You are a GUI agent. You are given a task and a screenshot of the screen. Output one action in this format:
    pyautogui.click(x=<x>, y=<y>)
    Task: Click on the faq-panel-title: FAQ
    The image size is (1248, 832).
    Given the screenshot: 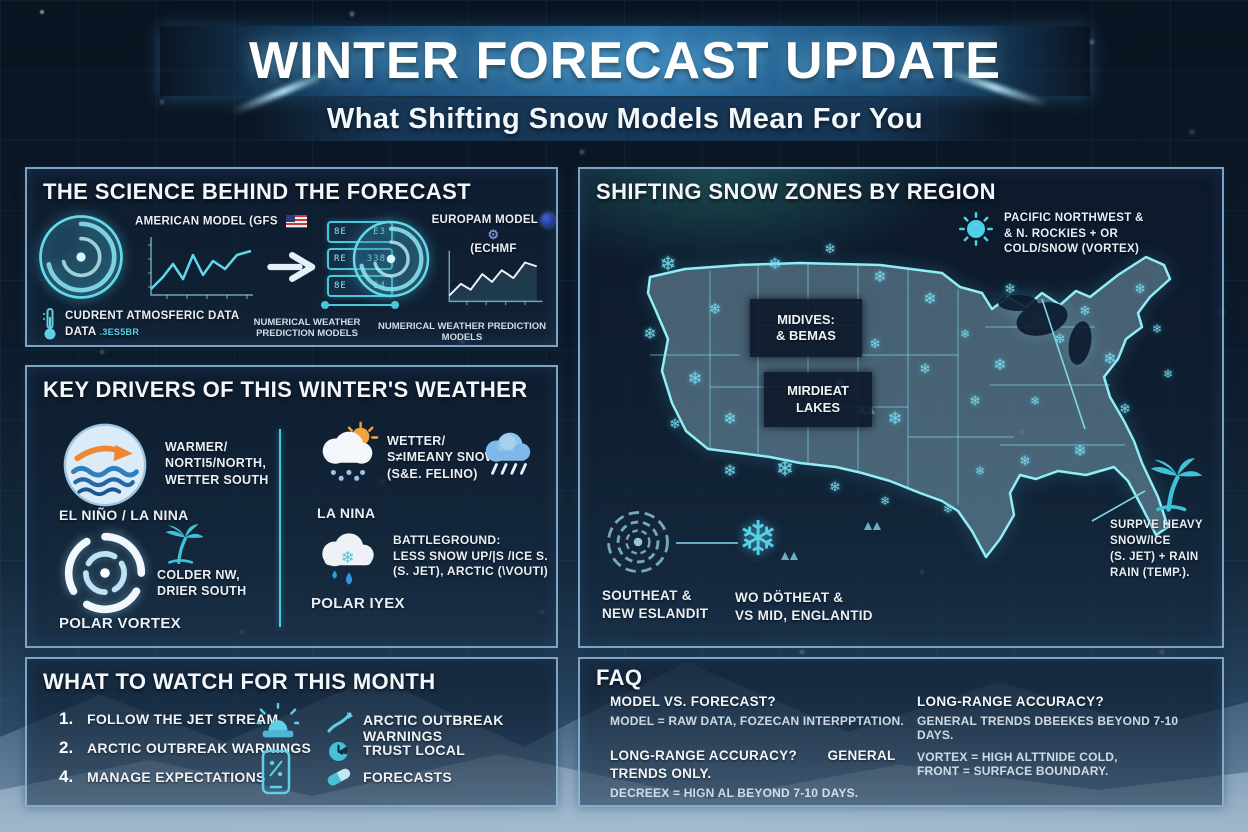 What is the action you would take?
    pyautogui.click(x=619, y=677)
    